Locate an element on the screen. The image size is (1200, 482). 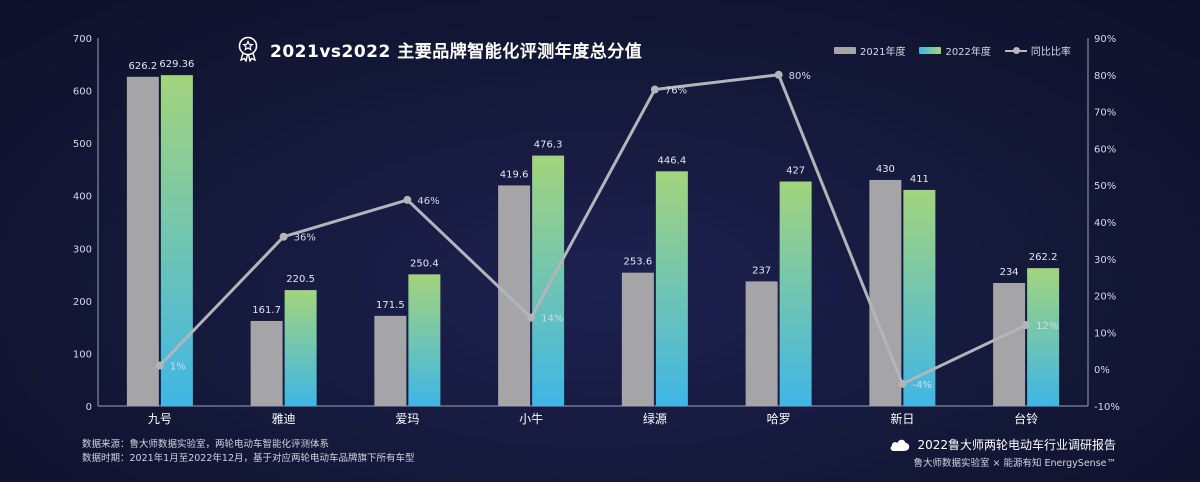
x-category-label: 哈罗 is located at coordinates (779, 419).